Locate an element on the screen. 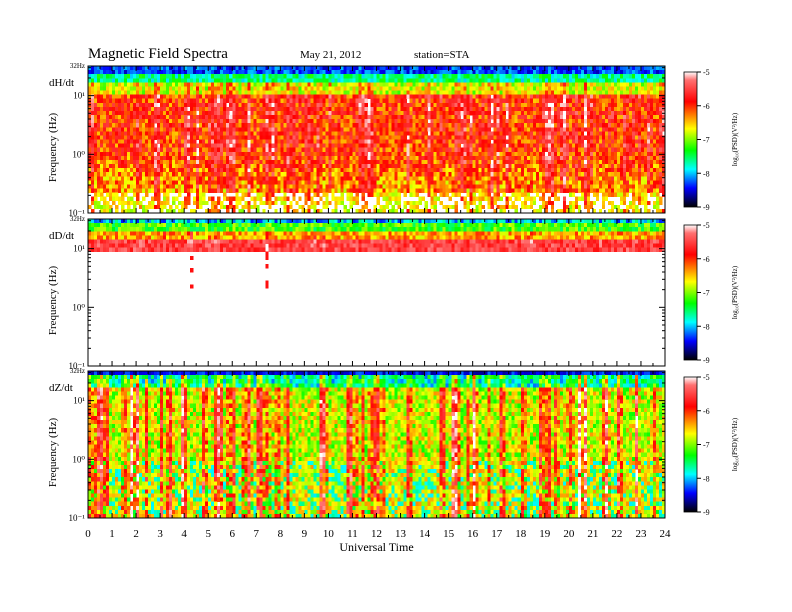 The height and width of the screenshot is (612, 792). panel-label: dH/dt is located at coordinates (61, 83).